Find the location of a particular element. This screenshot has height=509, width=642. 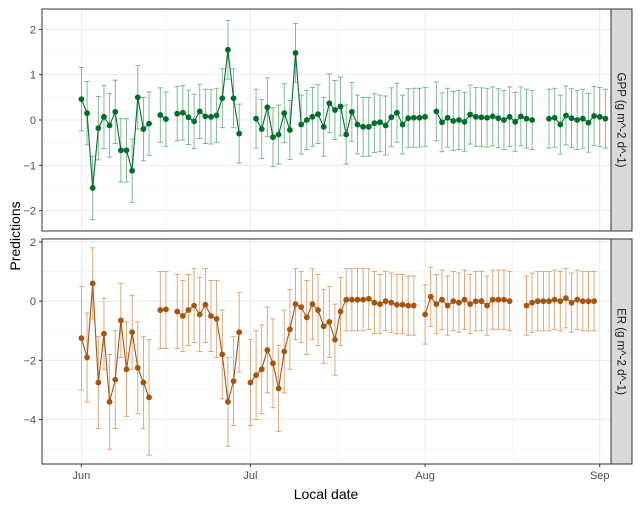

y-tick-label: 1 is located at coordinates (33, 76).